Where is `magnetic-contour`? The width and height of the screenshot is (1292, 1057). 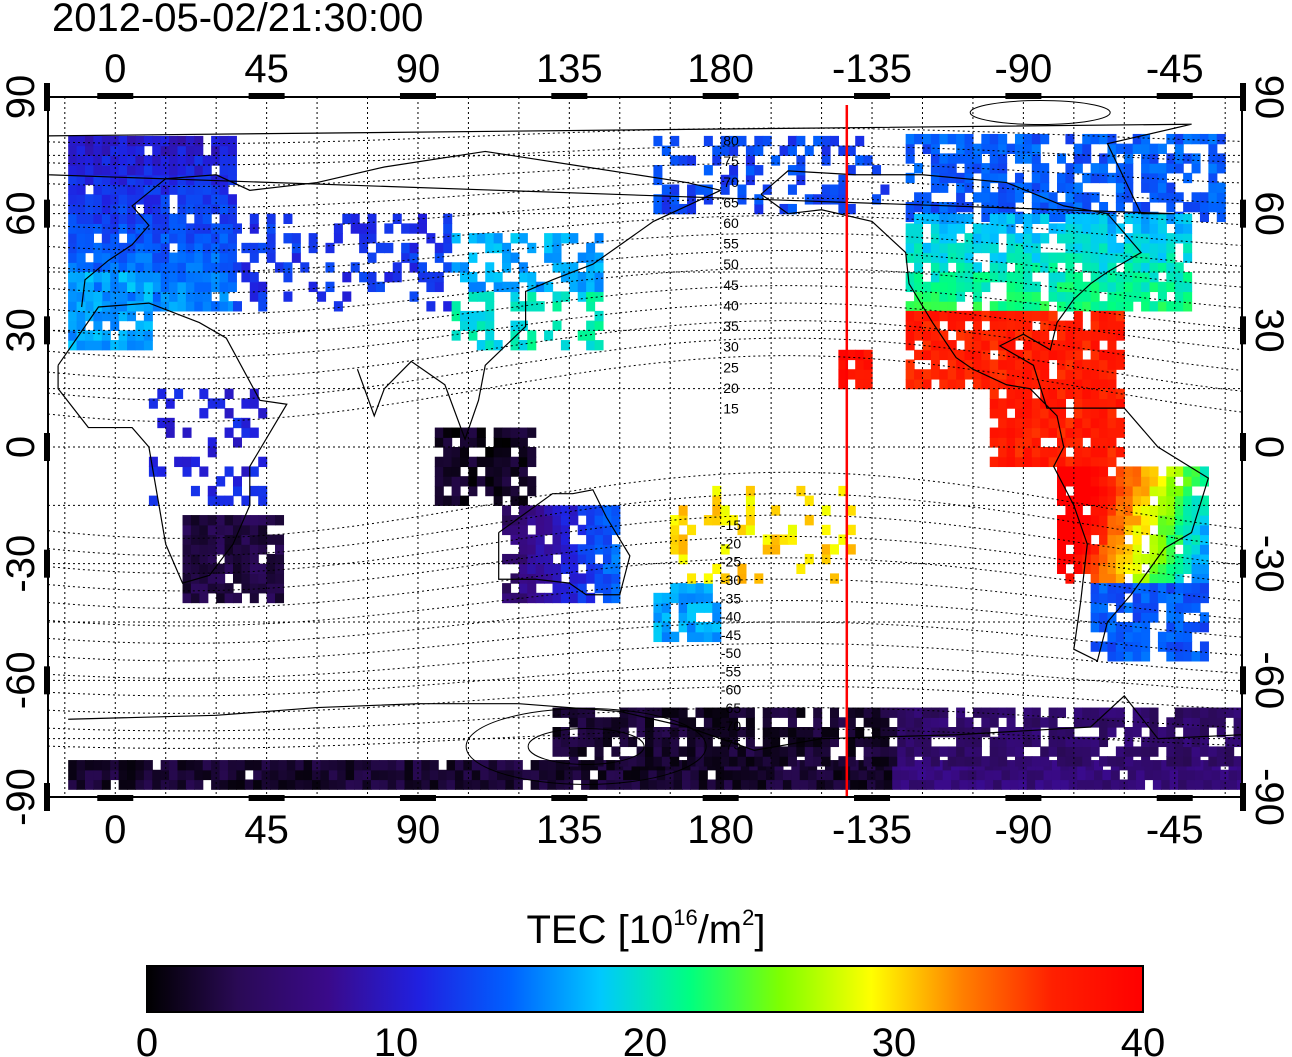
magnetic-contour is located at coordinates (645, 505).